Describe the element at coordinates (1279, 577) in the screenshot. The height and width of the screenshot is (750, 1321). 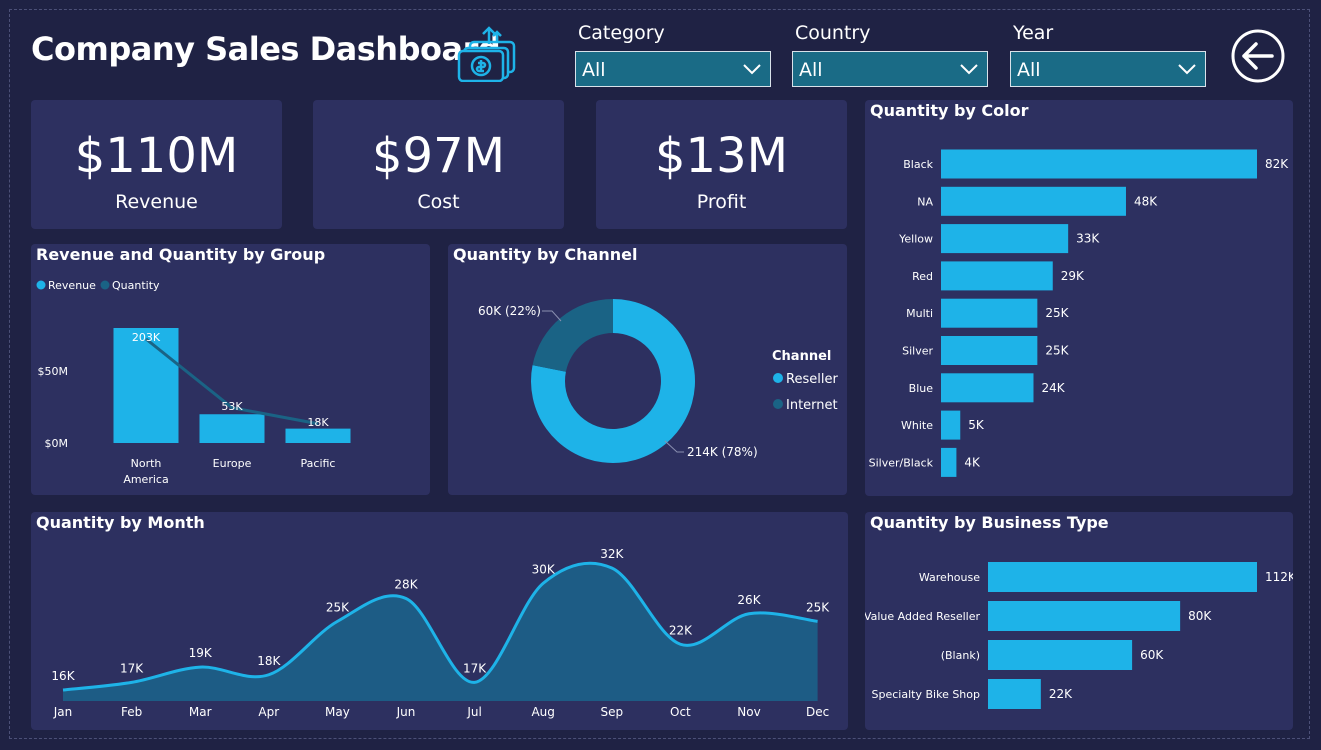
I see `data-label: 112K` at that location.